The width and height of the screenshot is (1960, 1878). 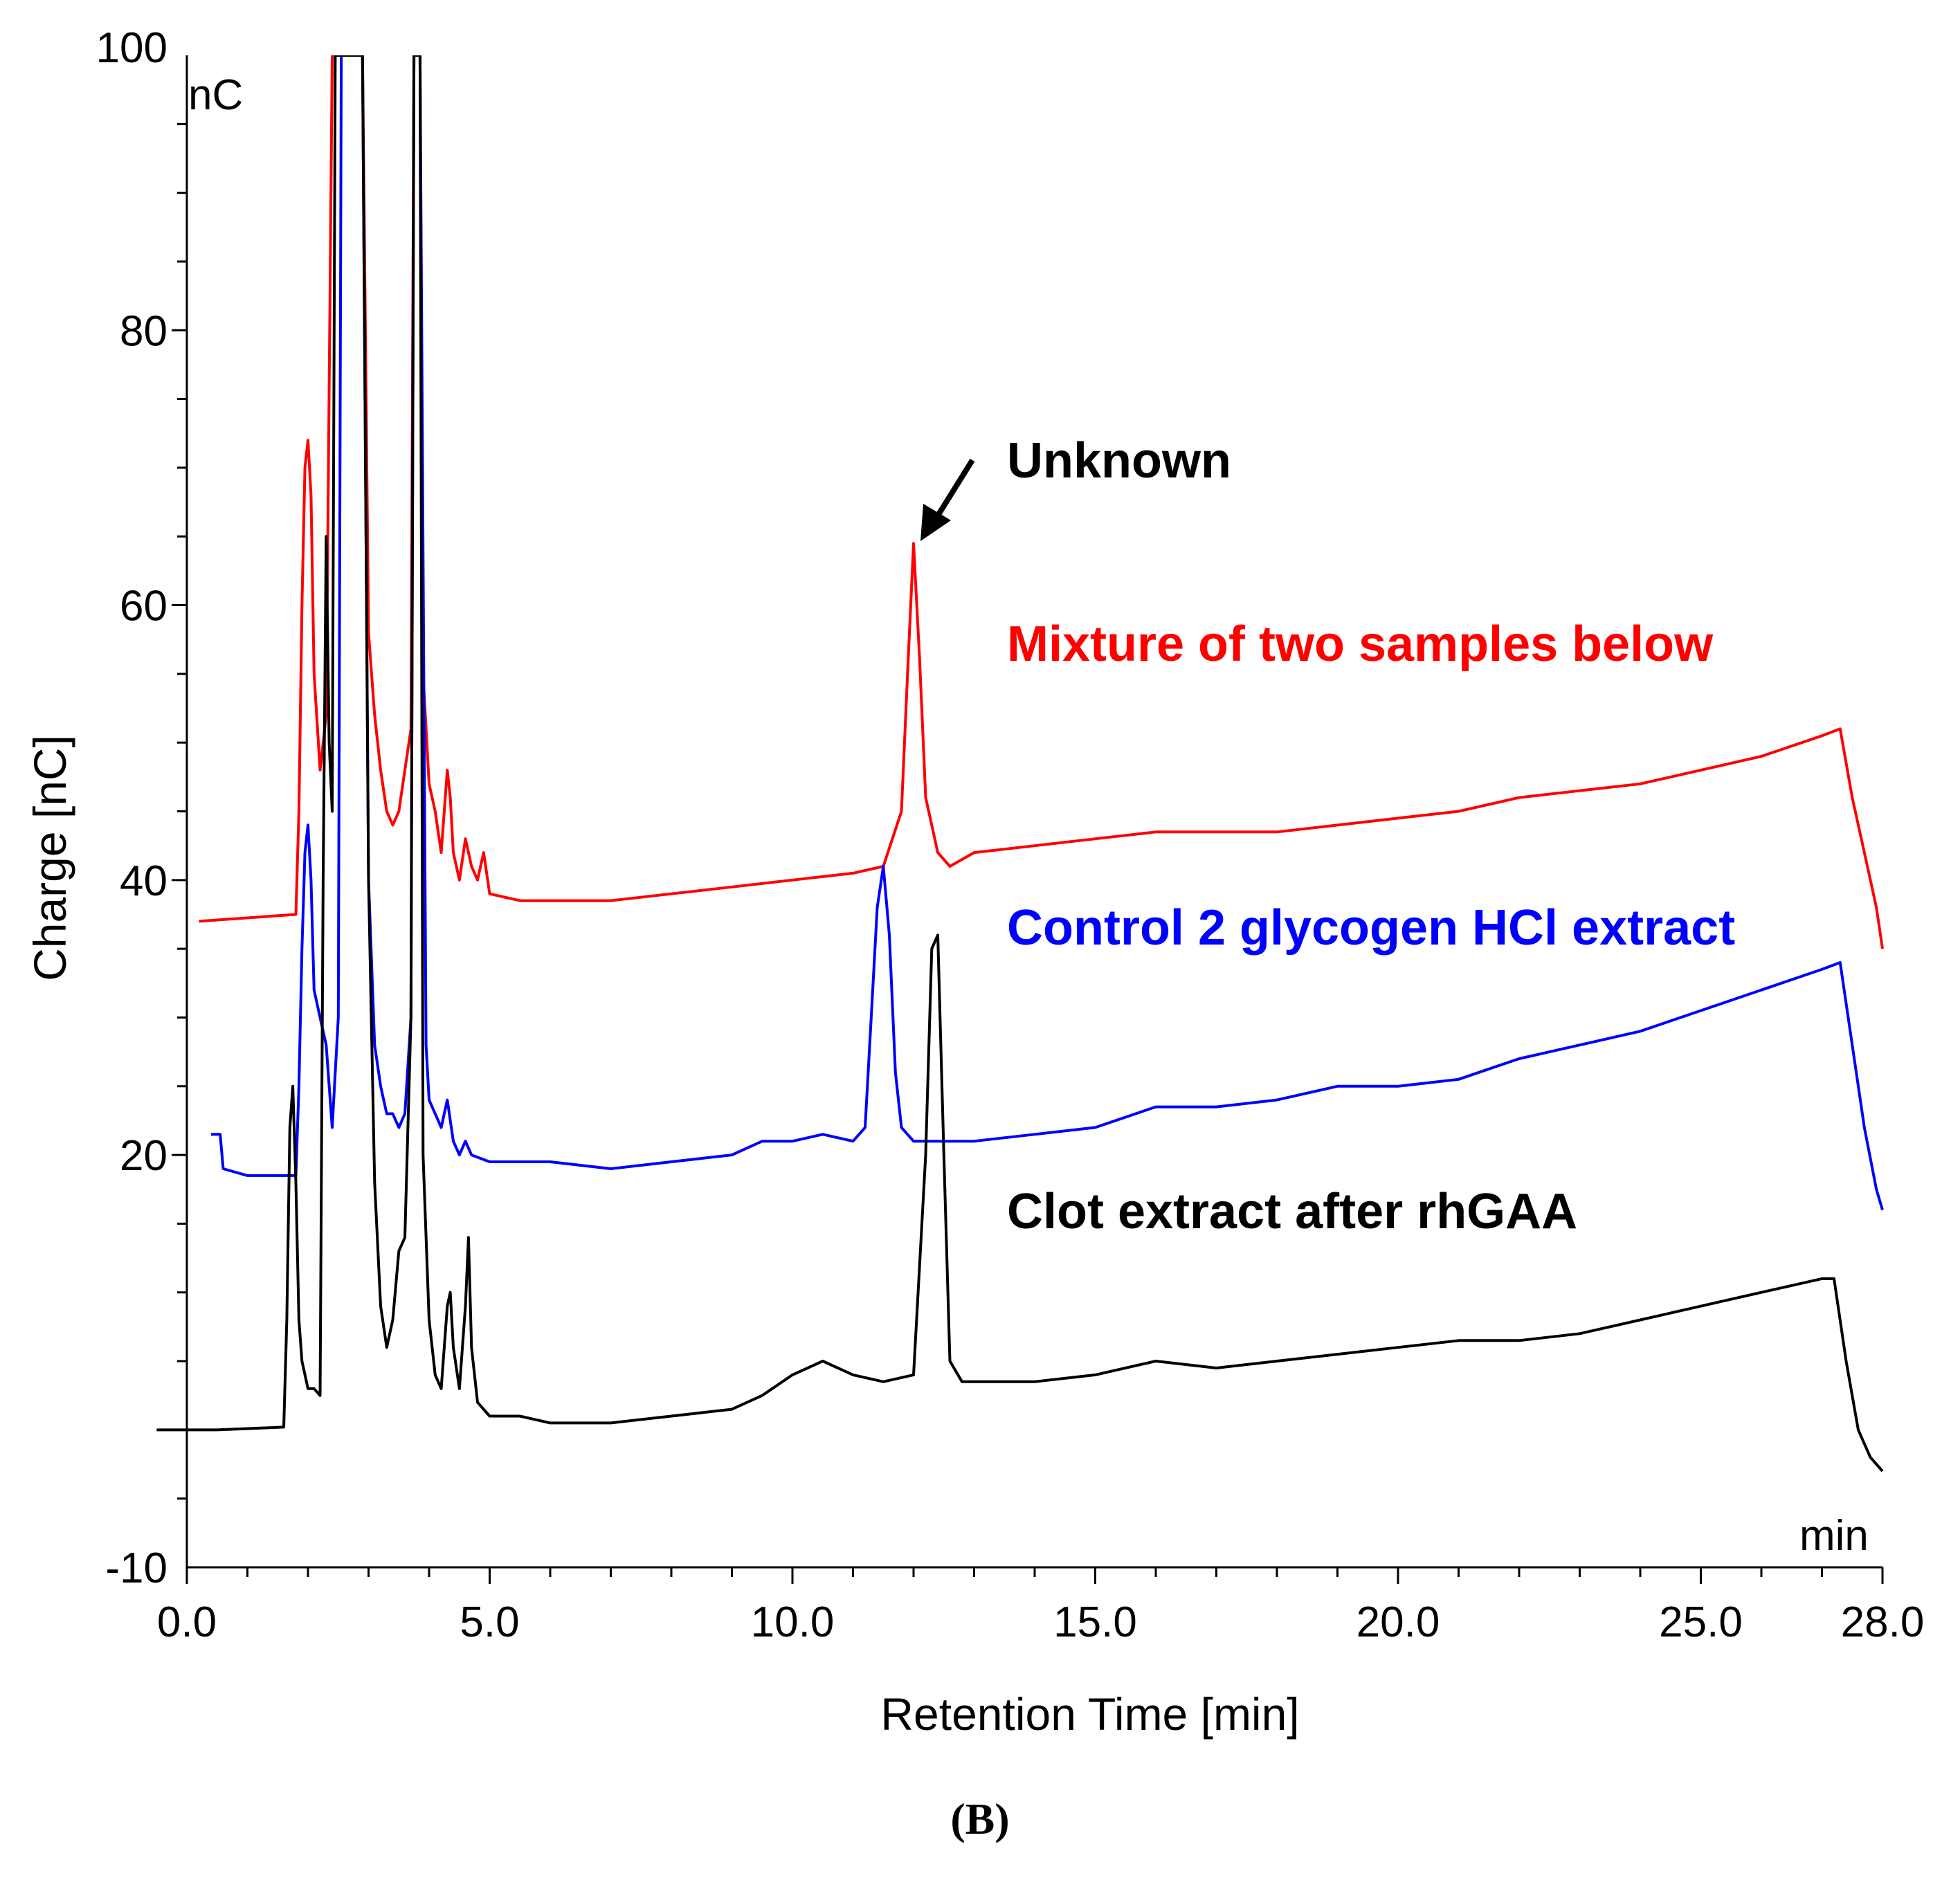 I want to click on y-tick-label: 80, so click(x=143, y=331).